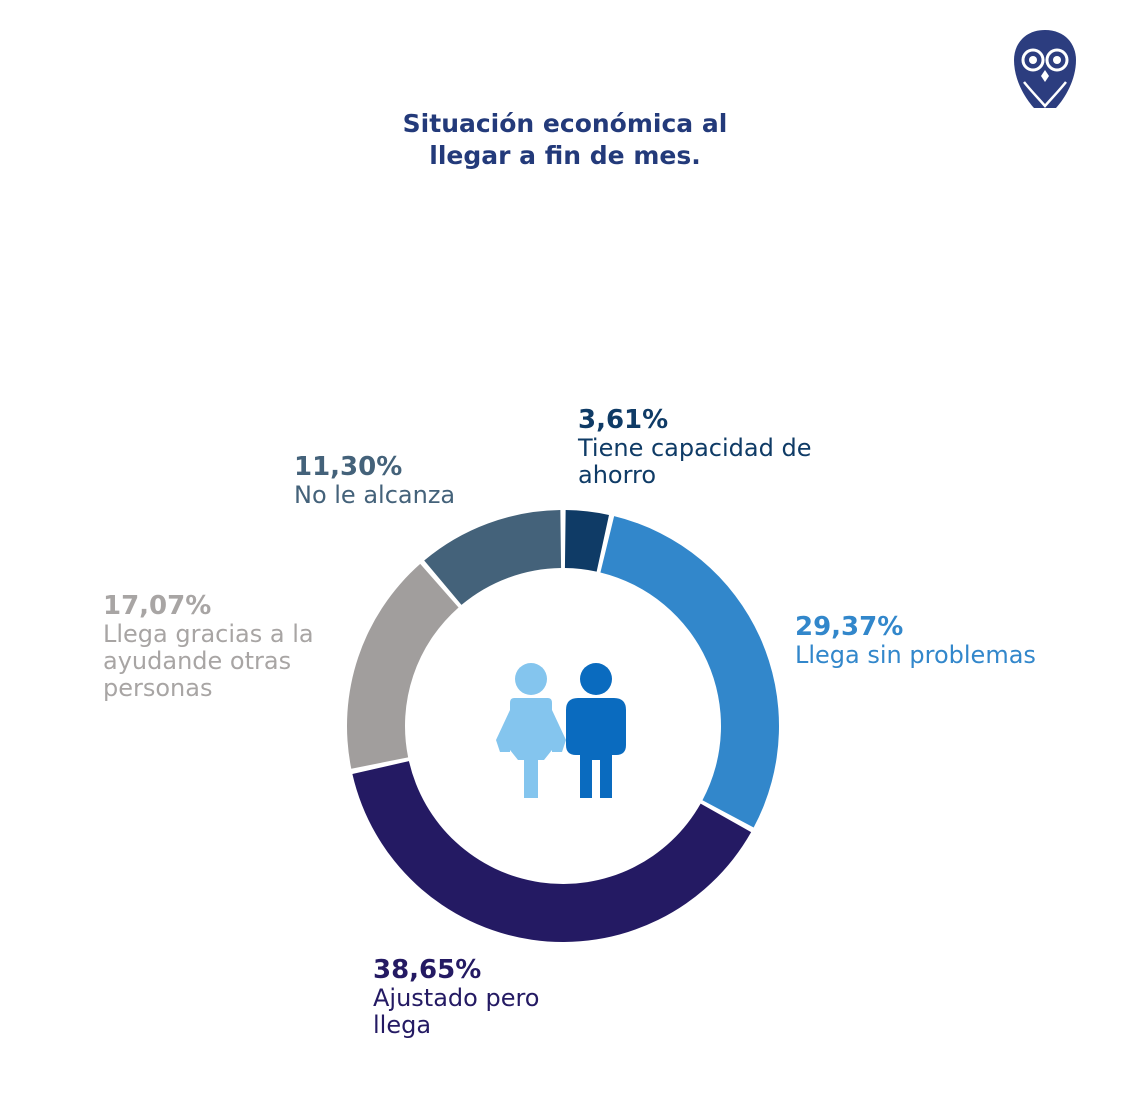 The height and width of the screenshot is (1098, 1130). Describe the element at coordinates (427, 970) in the screenshot. I see `data-label-value: 38,65%` at that location.